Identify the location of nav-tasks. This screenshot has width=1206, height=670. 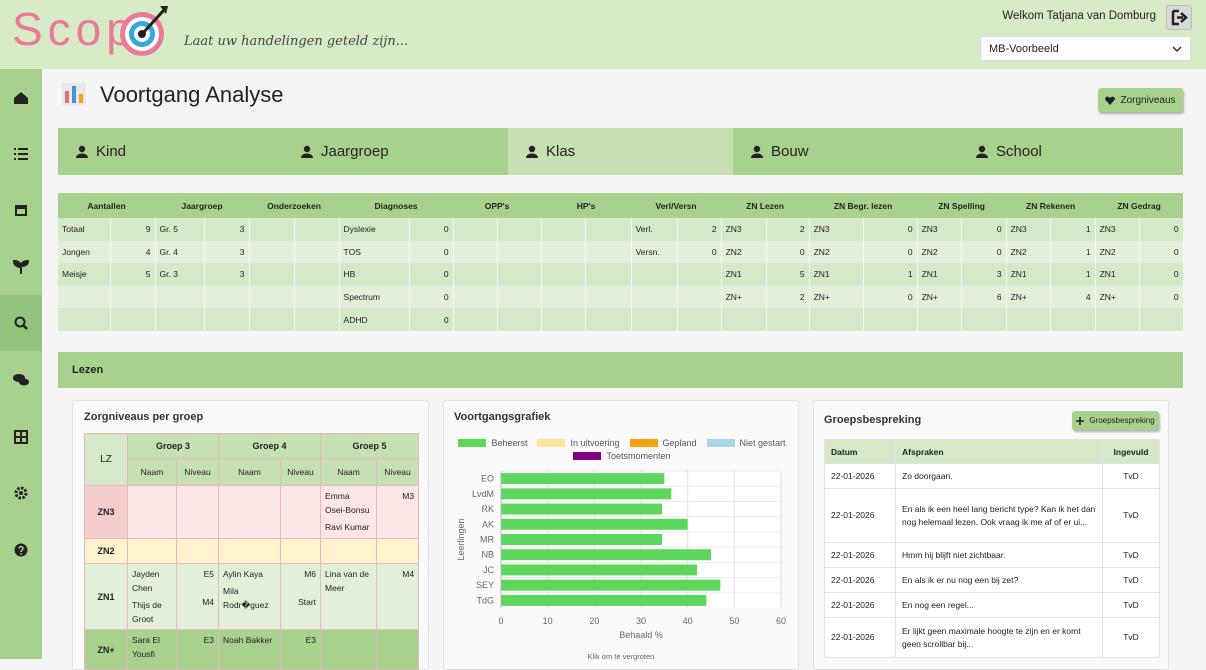
(21, 154).